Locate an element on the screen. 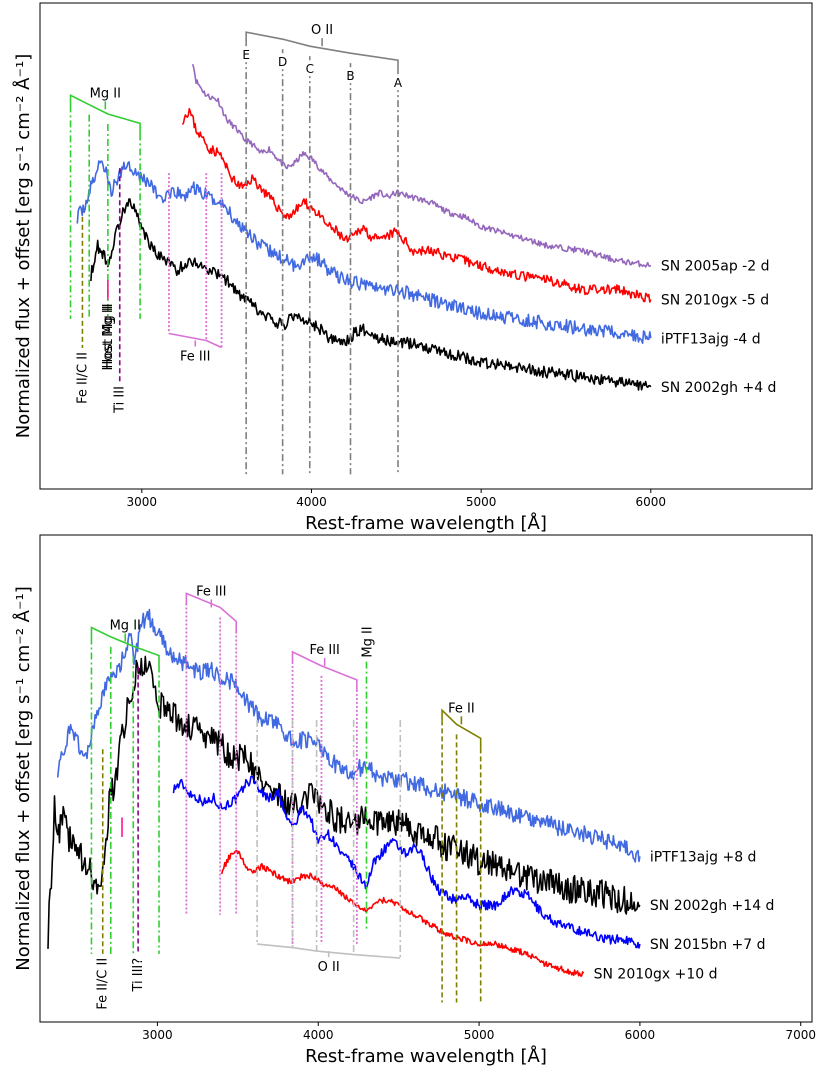 This screenshot has height=1066, width=817. id-letter: C is located at coordinates (310, 69).